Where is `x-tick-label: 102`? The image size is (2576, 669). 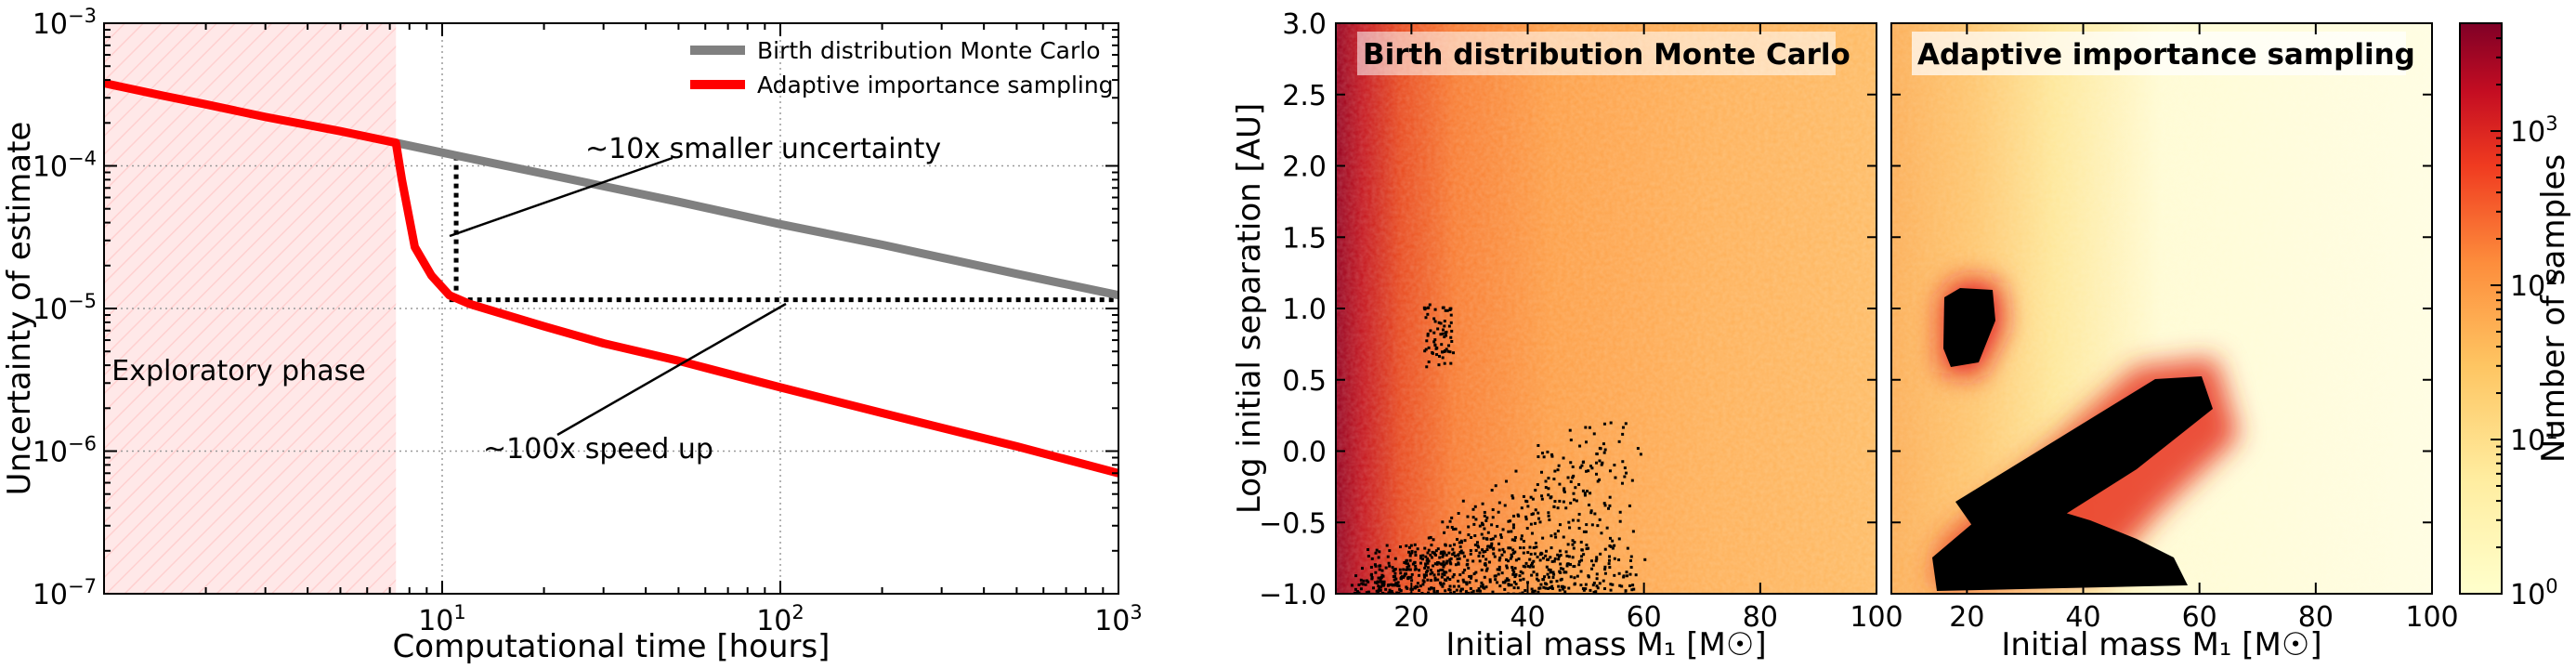
x-tick-label: 102 is located at coordinates (780, 619).